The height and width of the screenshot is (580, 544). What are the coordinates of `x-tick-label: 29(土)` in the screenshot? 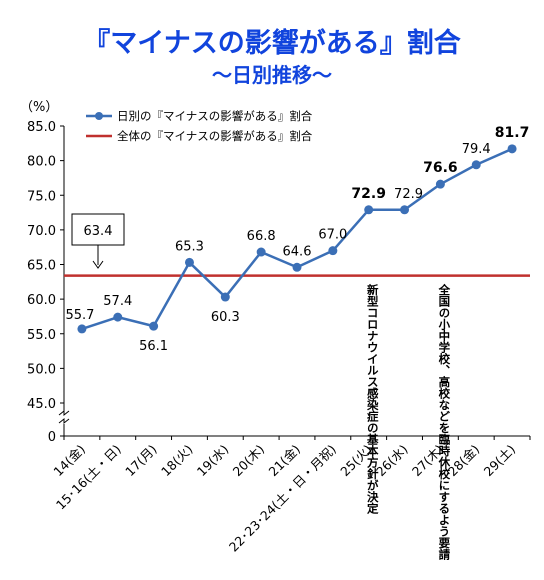 It's located at (500, 461).